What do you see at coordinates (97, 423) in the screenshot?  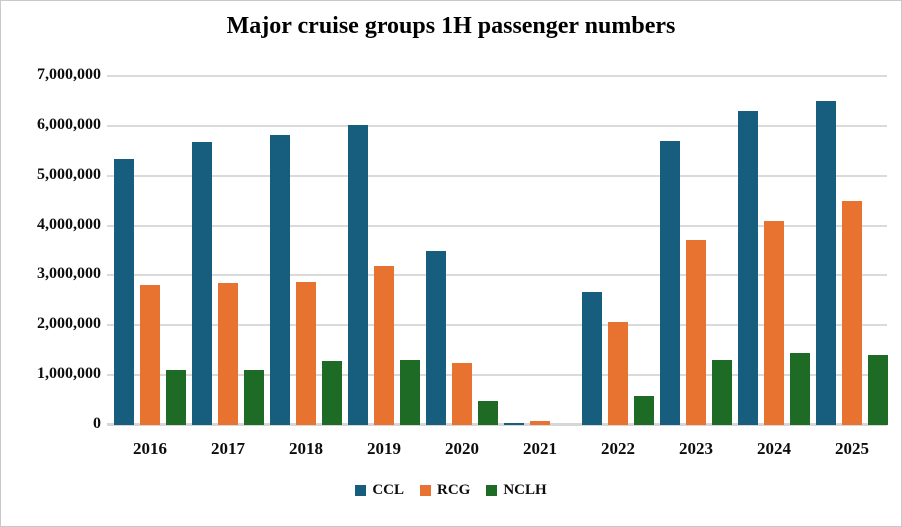 I see `y-axis-tick-label: 0` at bounding box center [97, 423].